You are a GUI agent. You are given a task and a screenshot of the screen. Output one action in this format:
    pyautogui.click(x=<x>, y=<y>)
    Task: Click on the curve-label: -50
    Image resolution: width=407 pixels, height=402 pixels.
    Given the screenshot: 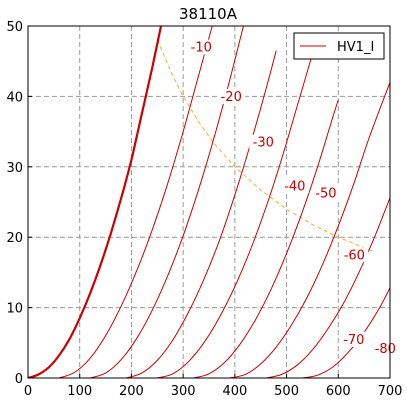 What is the action you would take?
    pyautogui.click(x=325, y=193)
    